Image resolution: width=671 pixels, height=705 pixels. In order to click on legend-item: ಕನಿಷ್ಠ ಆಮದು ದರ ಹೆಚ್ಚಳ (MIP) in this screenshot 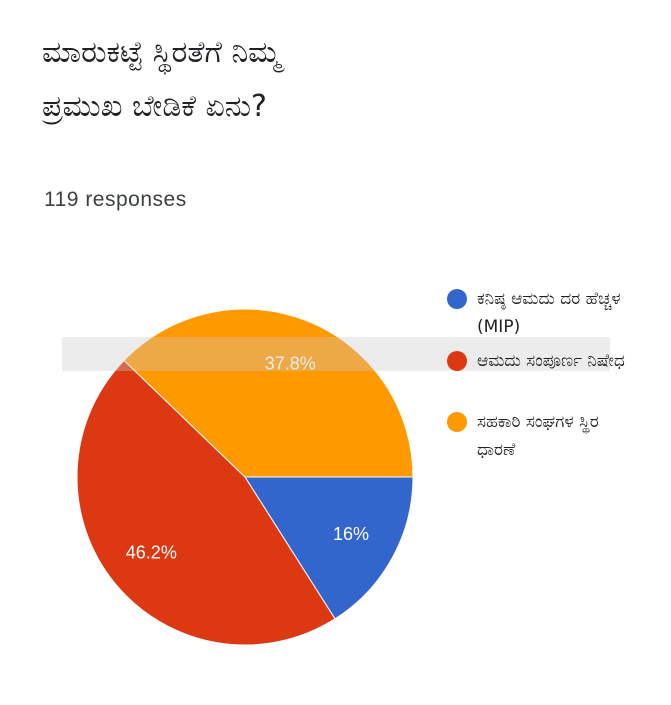, I will do `click(542, 313)`.